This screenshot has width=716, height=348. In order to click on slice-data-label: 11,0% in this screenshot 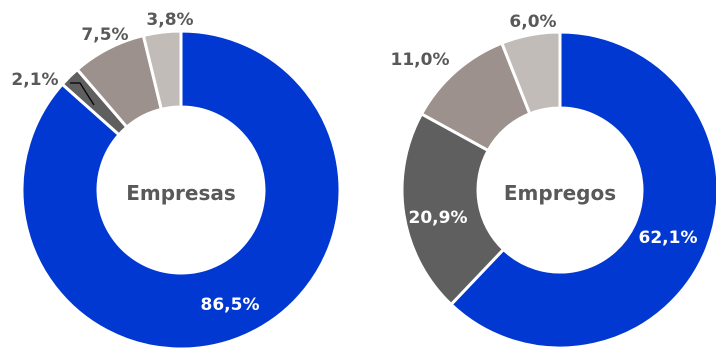, I will do `click(420, 60)`.